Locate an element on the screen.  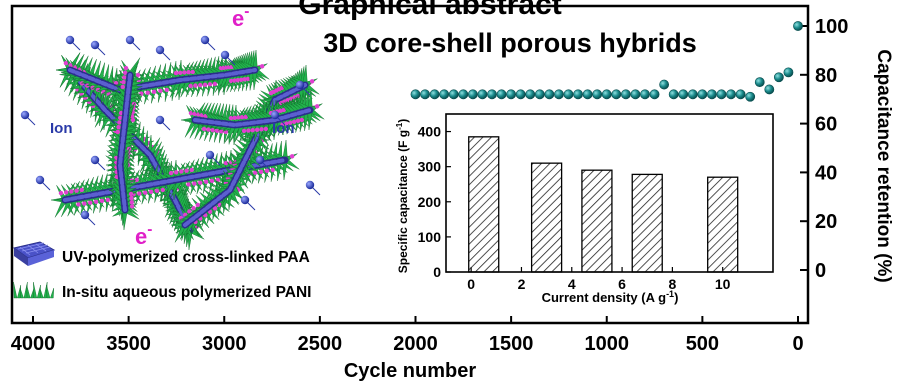
inset-y-tick-label: 200 is located at coordinates (430, 202).